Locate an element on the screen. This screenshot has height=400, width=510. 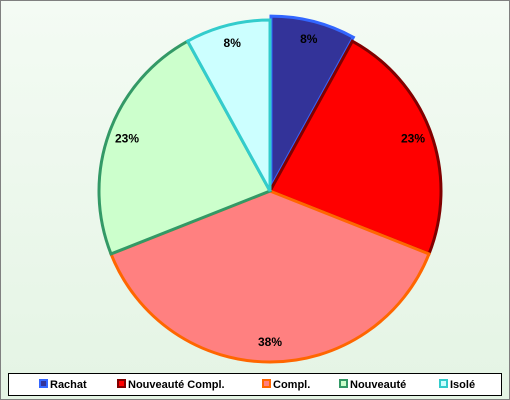
legend-label: Isolé is located at coordinates (462, 385).